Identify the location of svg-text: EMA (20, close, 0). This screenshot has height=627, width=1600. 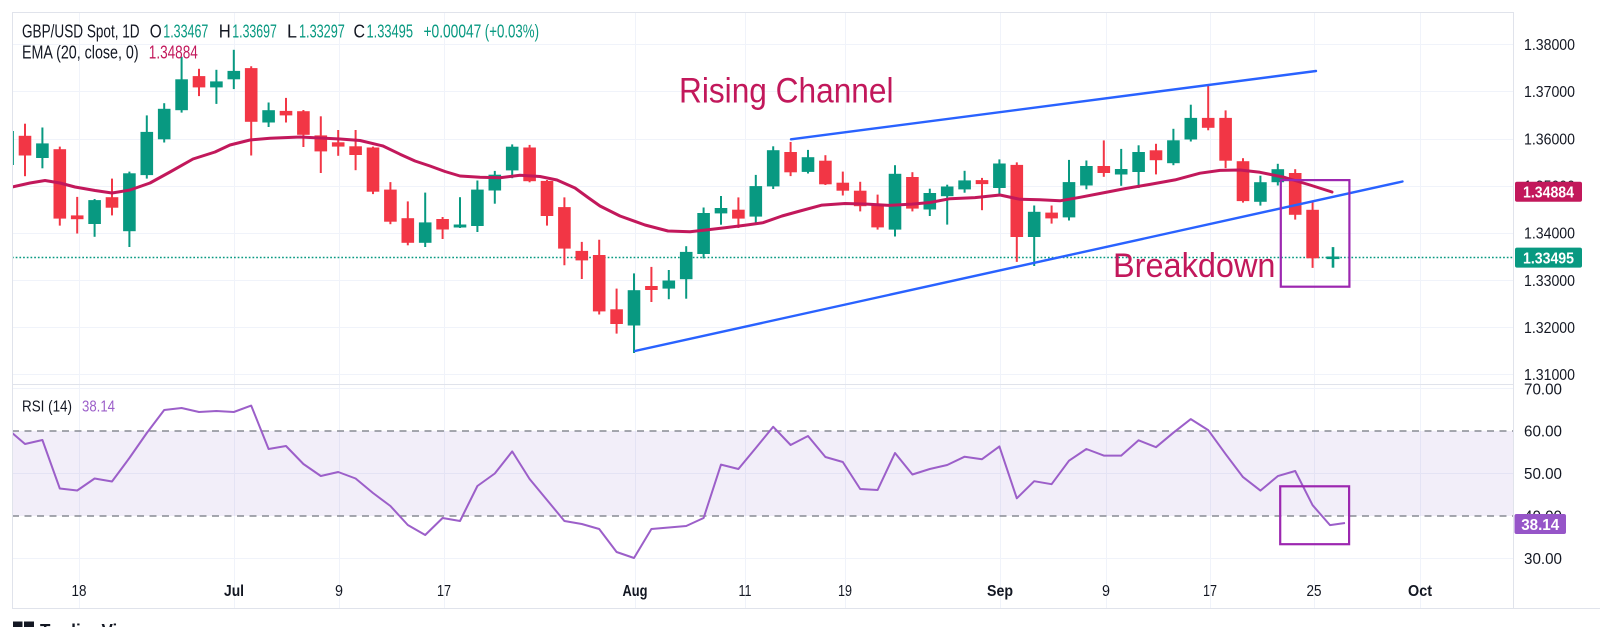
(80, 53).